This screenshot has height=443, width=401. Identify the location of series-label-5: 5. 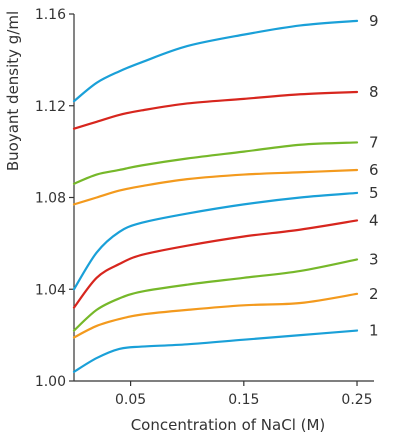
(374, 193).